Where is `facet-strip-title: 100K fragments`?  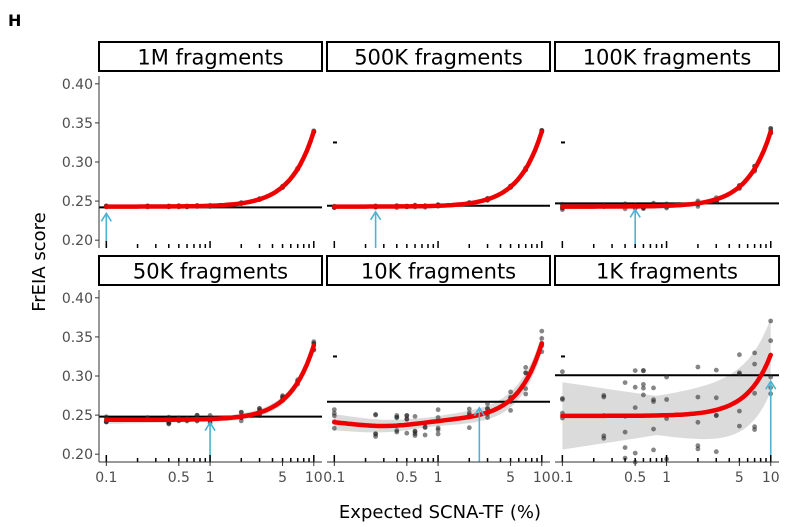 facet-strip-title: 100K fragments is located at coordinates (667, 58).